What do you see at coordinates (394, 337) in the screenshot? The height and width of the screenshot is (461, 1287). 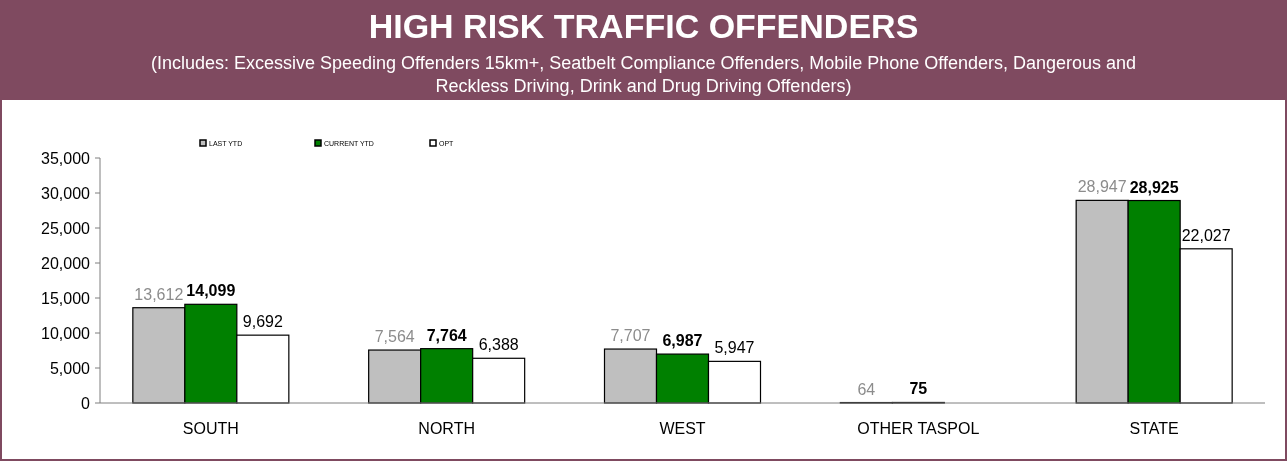 I see `data-label: 7,564` at bounding box center [394, 337].